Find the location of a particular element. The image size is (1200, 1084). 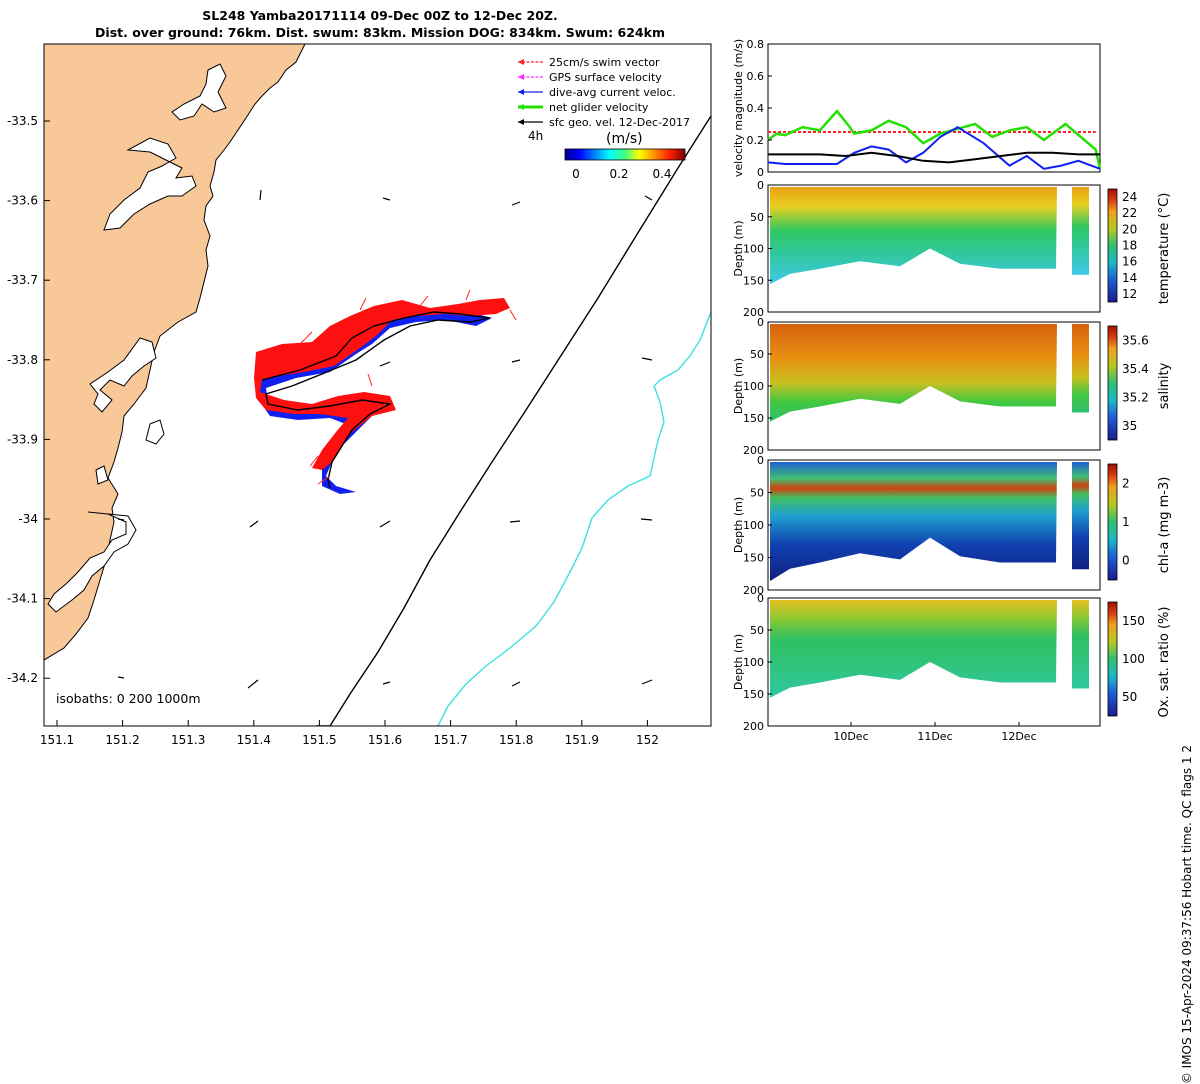

velocity-y-tick-labels: 0 0.2 0.4 0.6 0.8 is located at coordinates (759, 108).